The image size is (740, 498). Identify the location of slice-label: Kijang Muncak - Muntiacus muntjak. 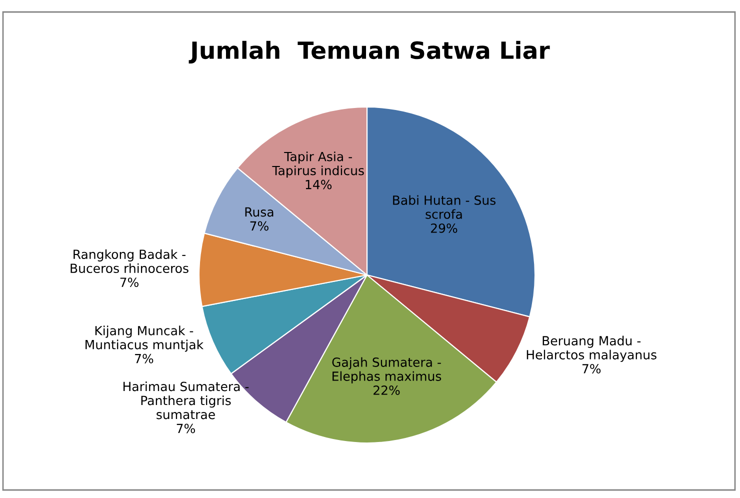
(145, 339).